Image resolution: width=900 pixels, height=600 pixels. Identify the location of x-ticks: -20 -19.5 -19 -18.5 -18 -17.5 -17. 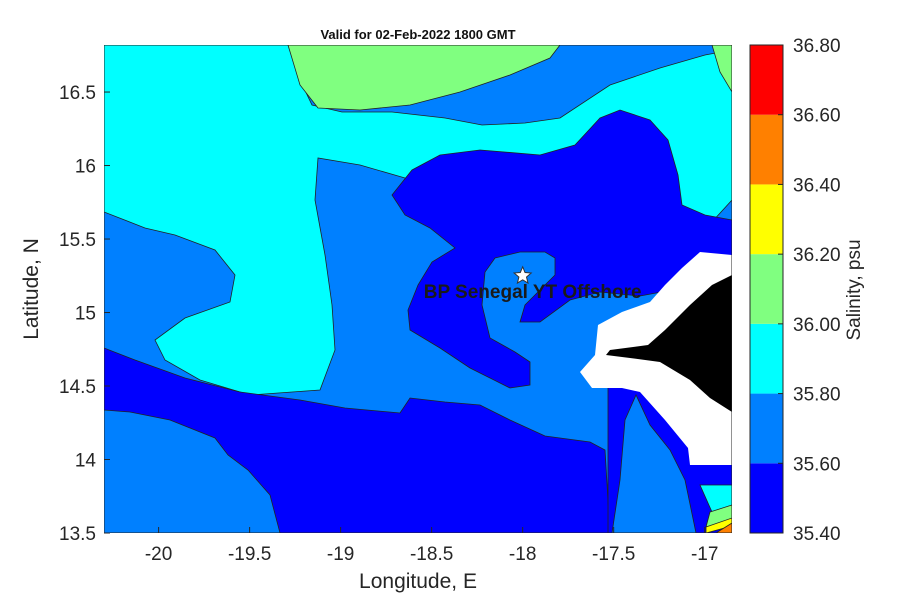
(431, 546).